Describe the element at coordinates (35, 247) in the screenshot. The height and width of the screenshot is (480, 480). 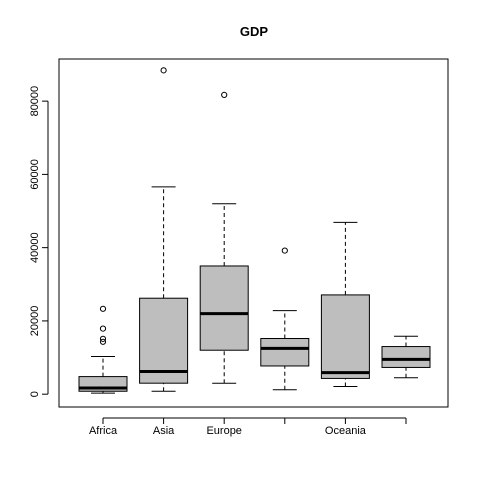
I see `y-tick-label: 40000` at that location.